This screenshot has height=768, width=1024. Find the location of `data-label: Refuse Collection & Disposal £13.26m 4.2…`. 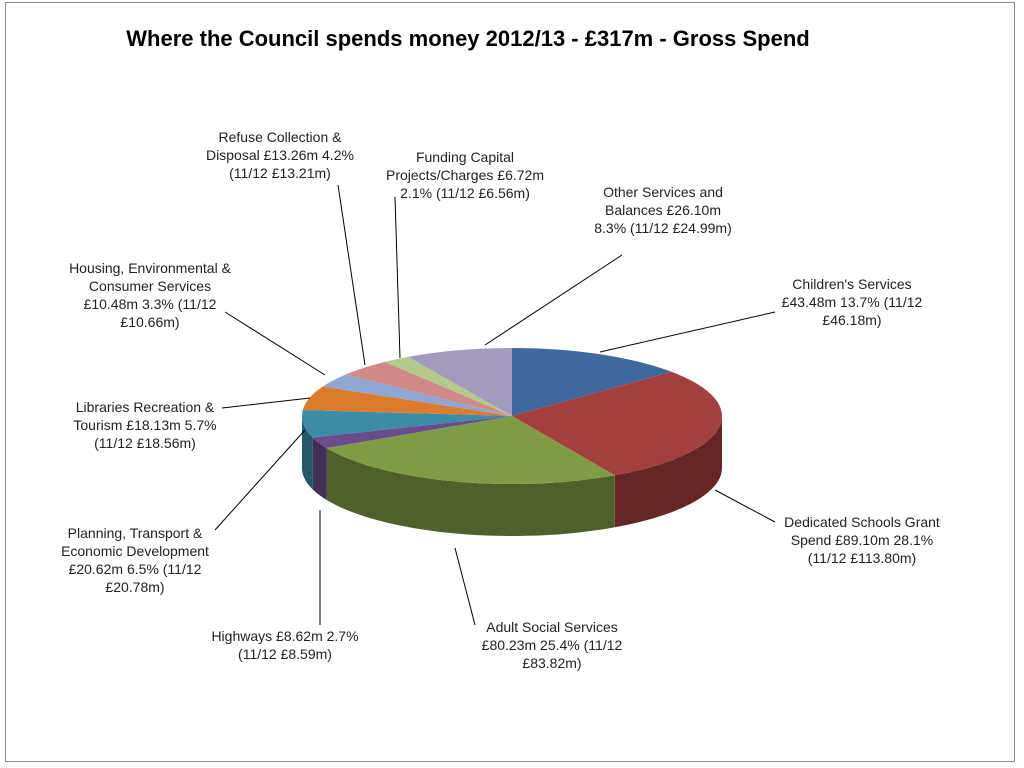

data-label: Refuse Collection & Disposal £13.26m 4.2… is located at coordinates (280, 155).